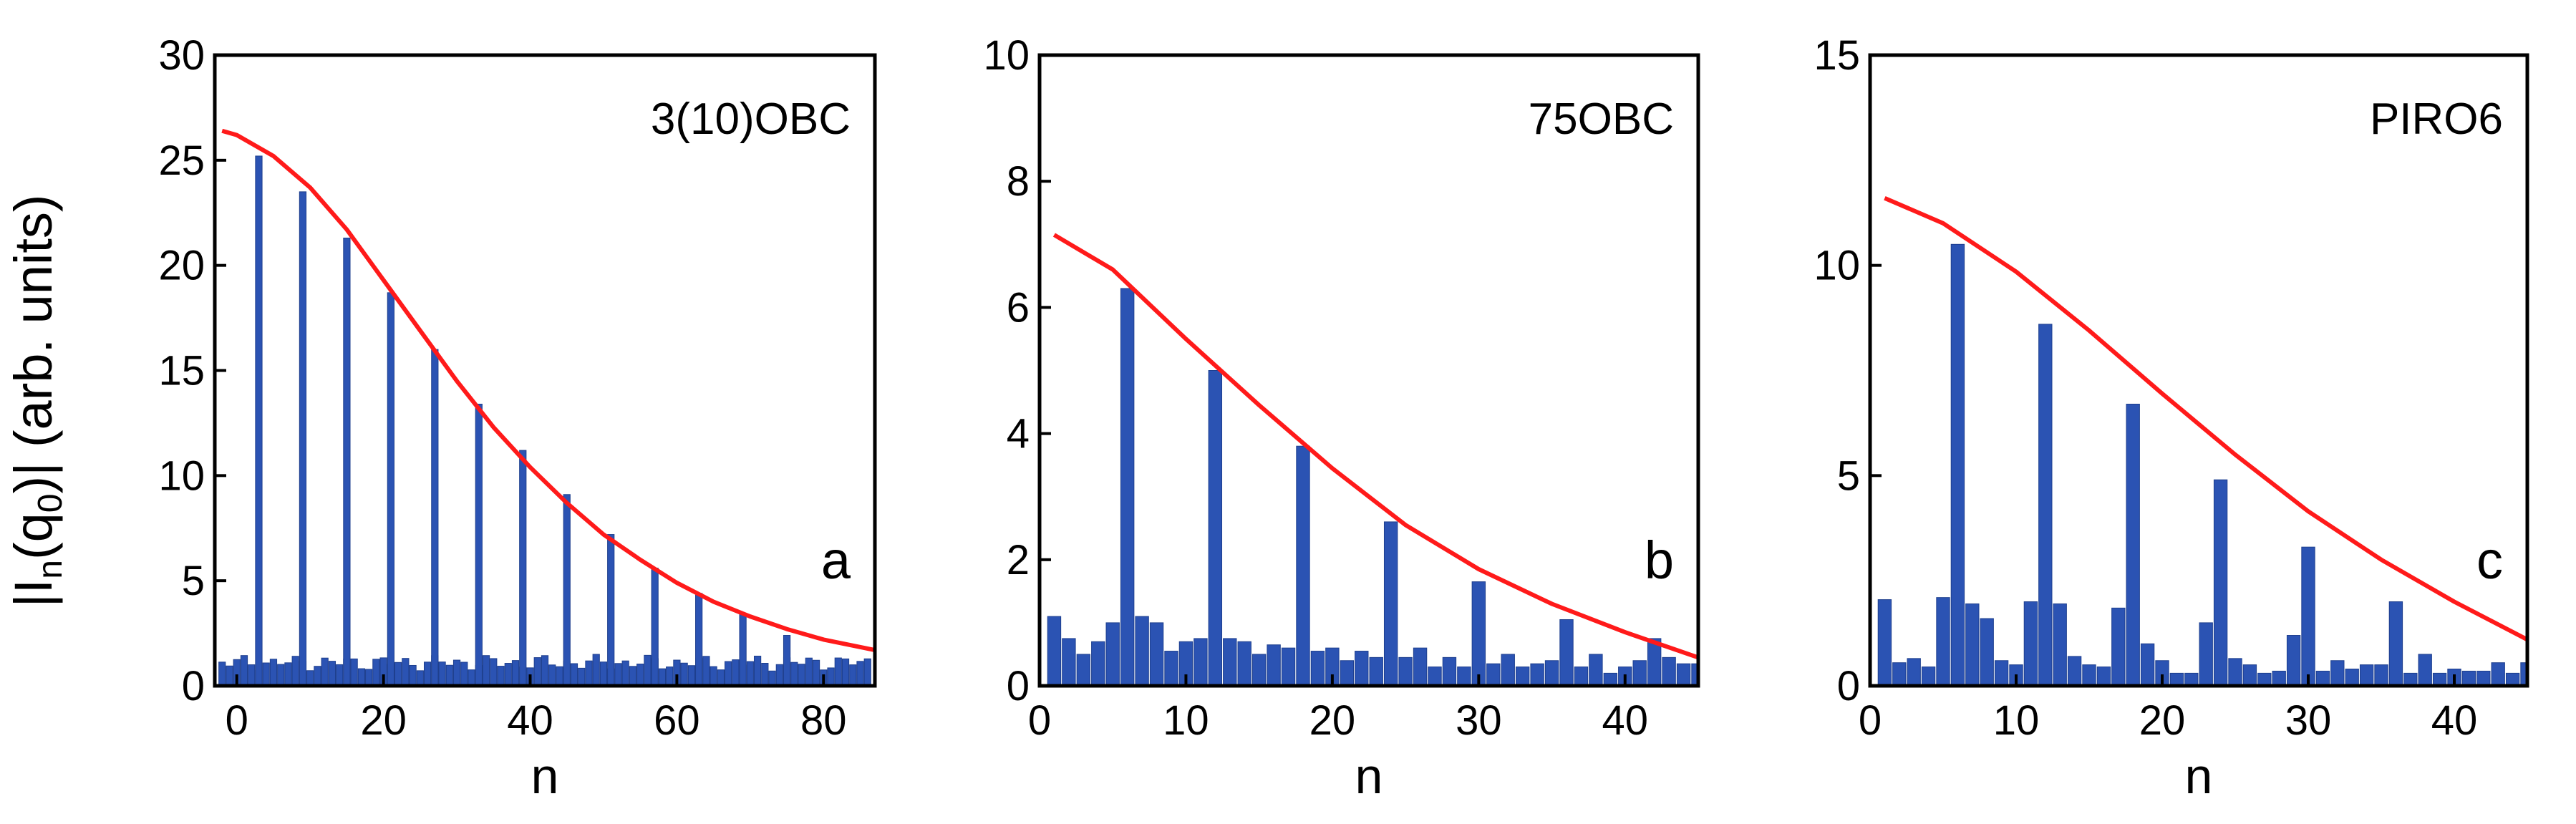  Describe the element at coordinates (1837, 55) in the screenshot. I see `y-tick-label: 15` at that location.